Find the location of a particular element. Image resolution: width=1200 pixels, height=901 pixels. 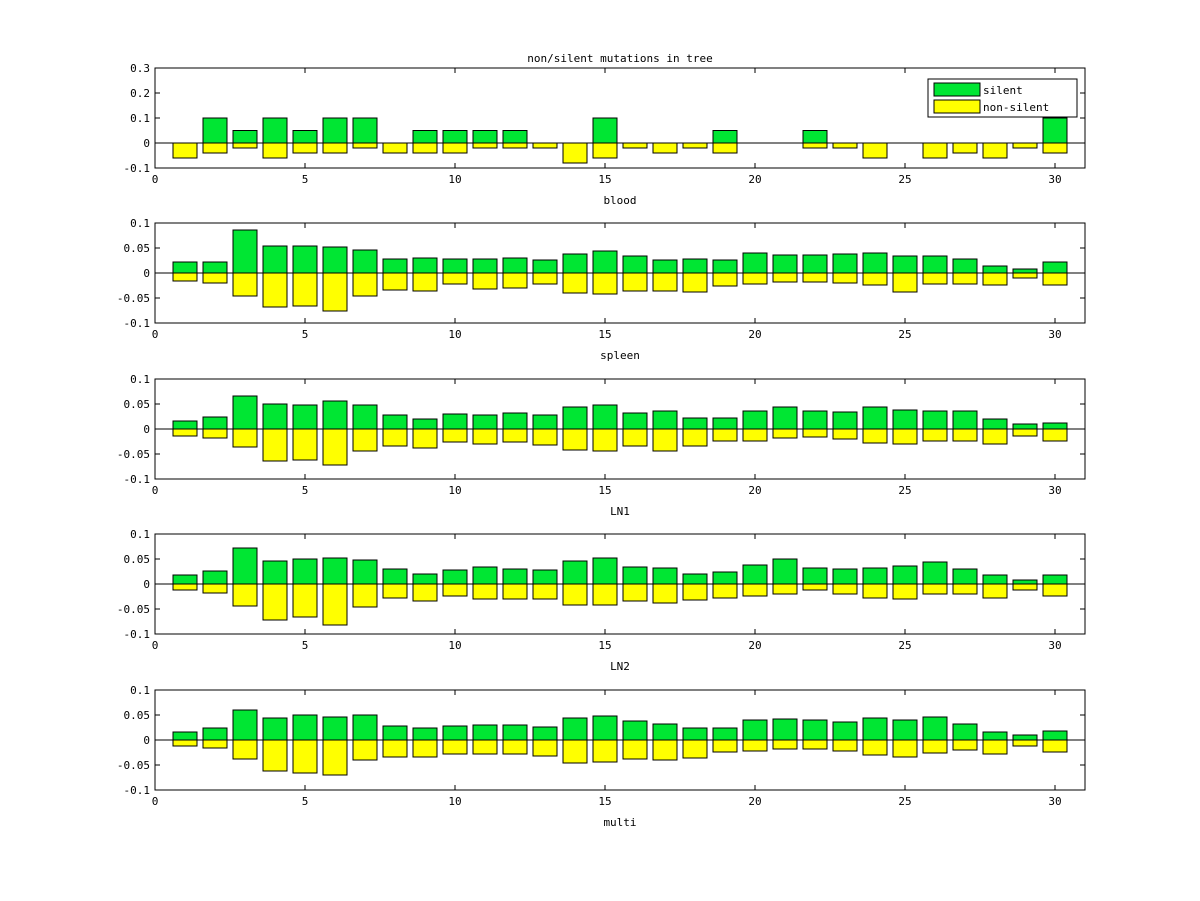

chart-title: non/silent mutations in tree is located at coordinates (619, 58).